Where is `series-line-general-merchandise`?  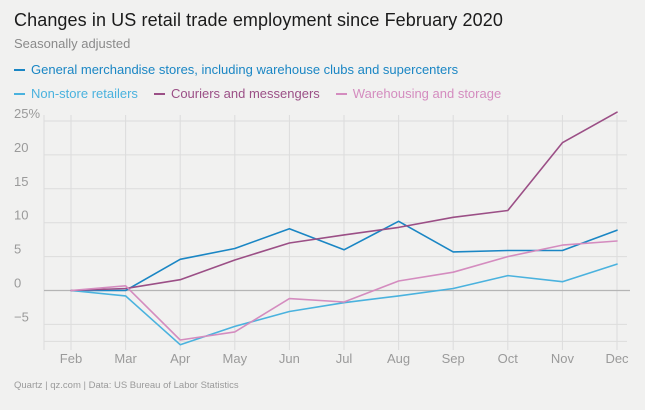
series-line-general-merchandise is located at coordinates (344, 256).